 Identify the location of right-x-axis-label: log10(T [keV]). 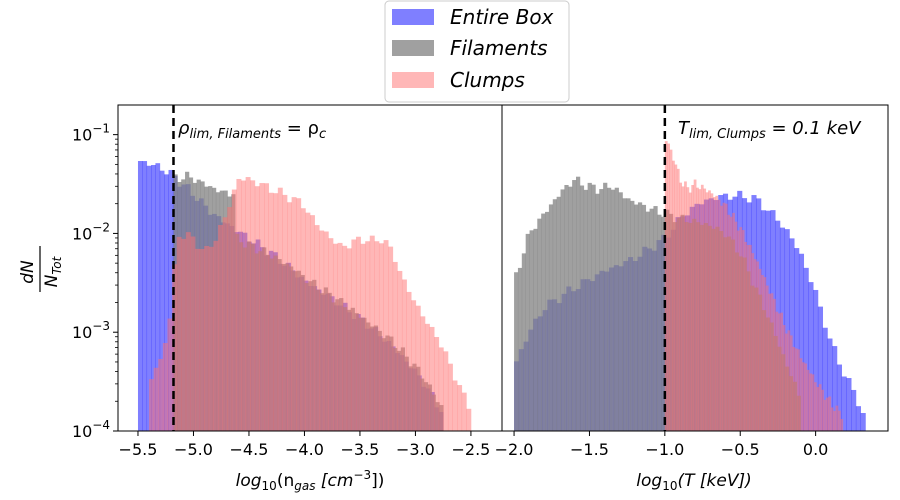
(693, 482).